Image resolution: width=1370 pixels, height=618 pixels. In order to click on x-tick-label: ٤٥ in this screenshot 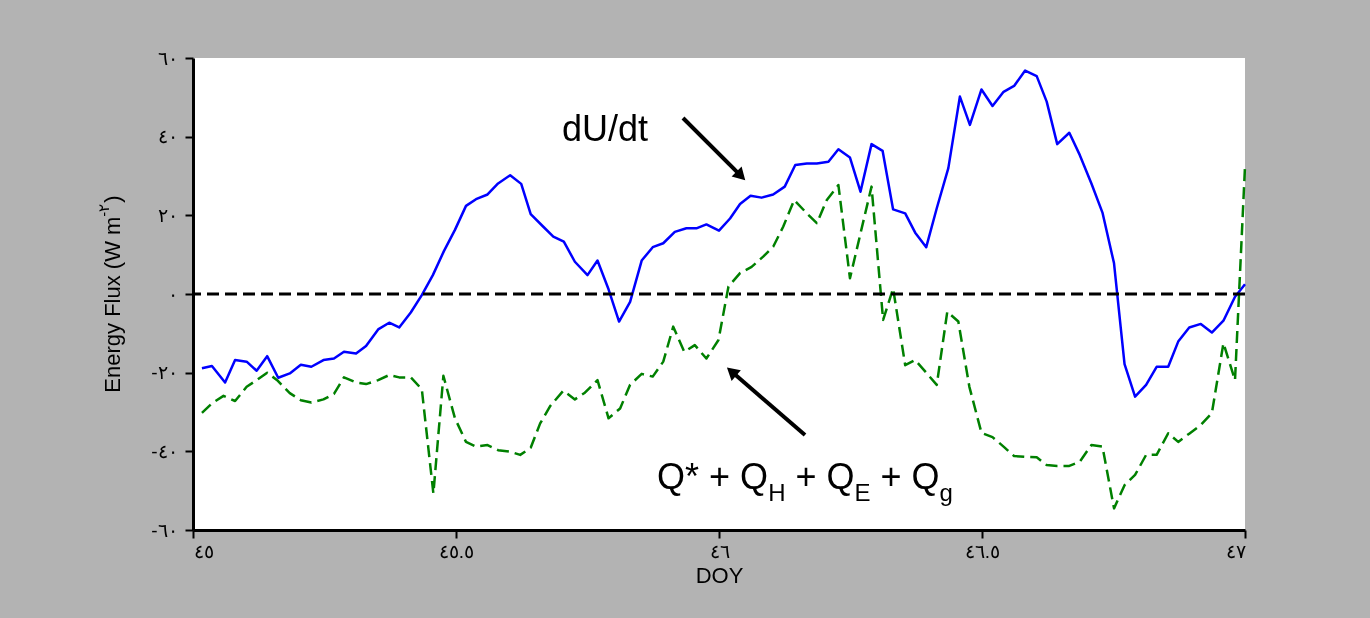, I will do `click(203, 551)`.